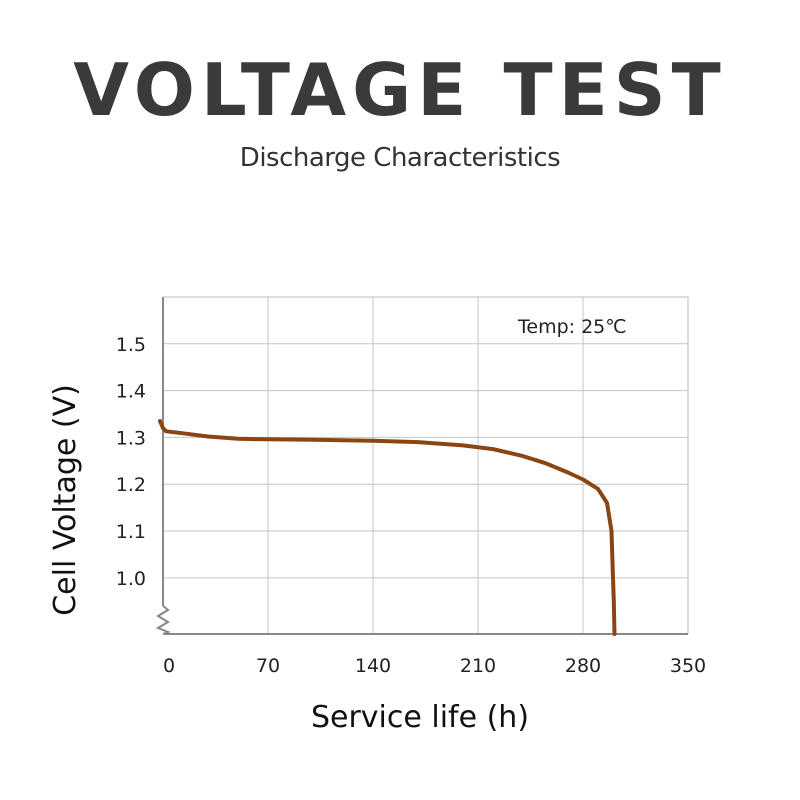  I want to click on x-tick-label: 0, so click(169, 666).